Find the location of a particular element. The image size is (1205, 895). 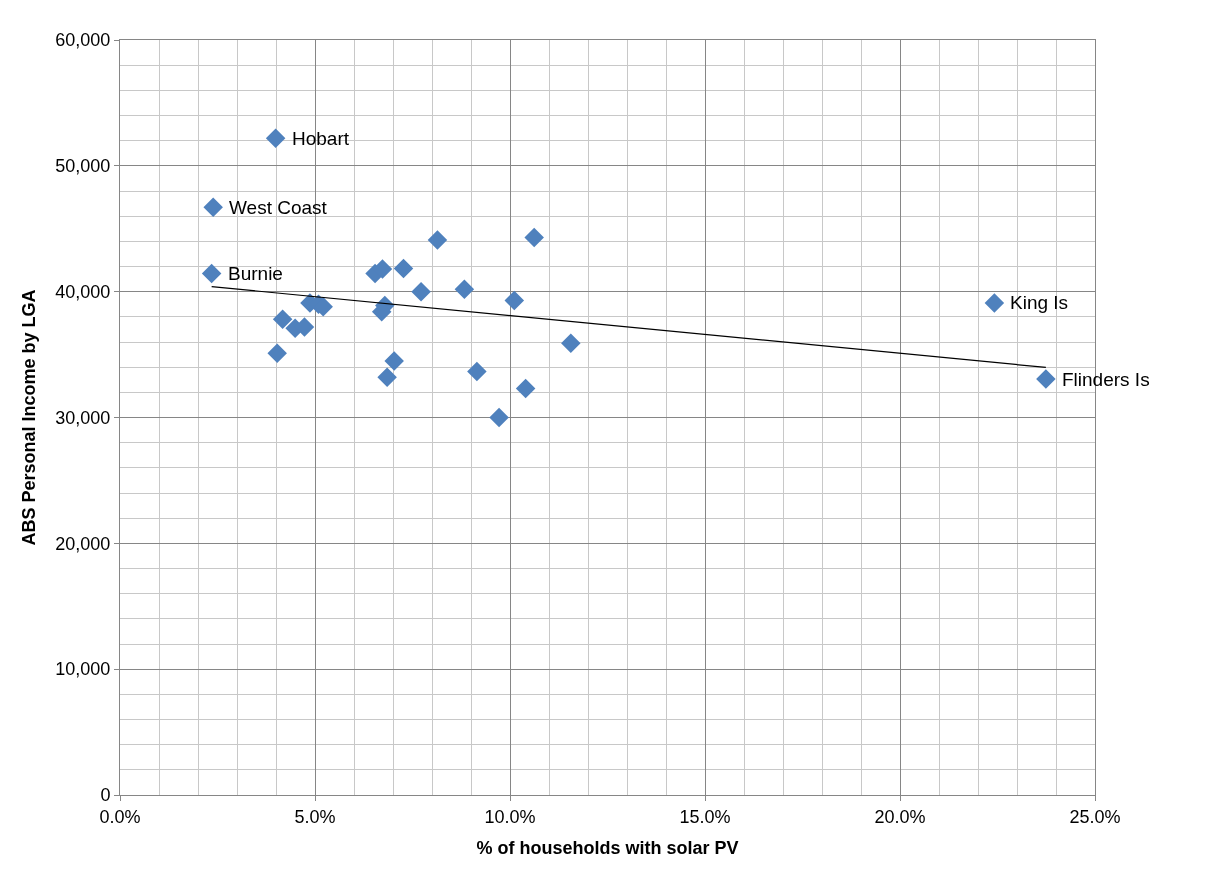

annotation: King Is is located at coordinates (1039, 302).